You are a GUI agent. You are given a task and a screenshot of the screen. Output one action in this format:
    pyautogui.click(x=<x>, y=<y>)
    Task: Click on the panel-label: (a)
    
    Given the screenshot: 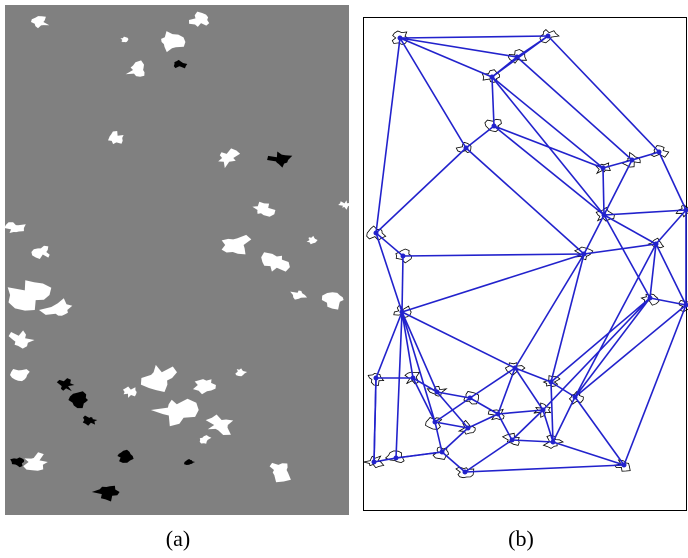 What is the action you would take?
    pyautogui.click(x=178, y=538)
    